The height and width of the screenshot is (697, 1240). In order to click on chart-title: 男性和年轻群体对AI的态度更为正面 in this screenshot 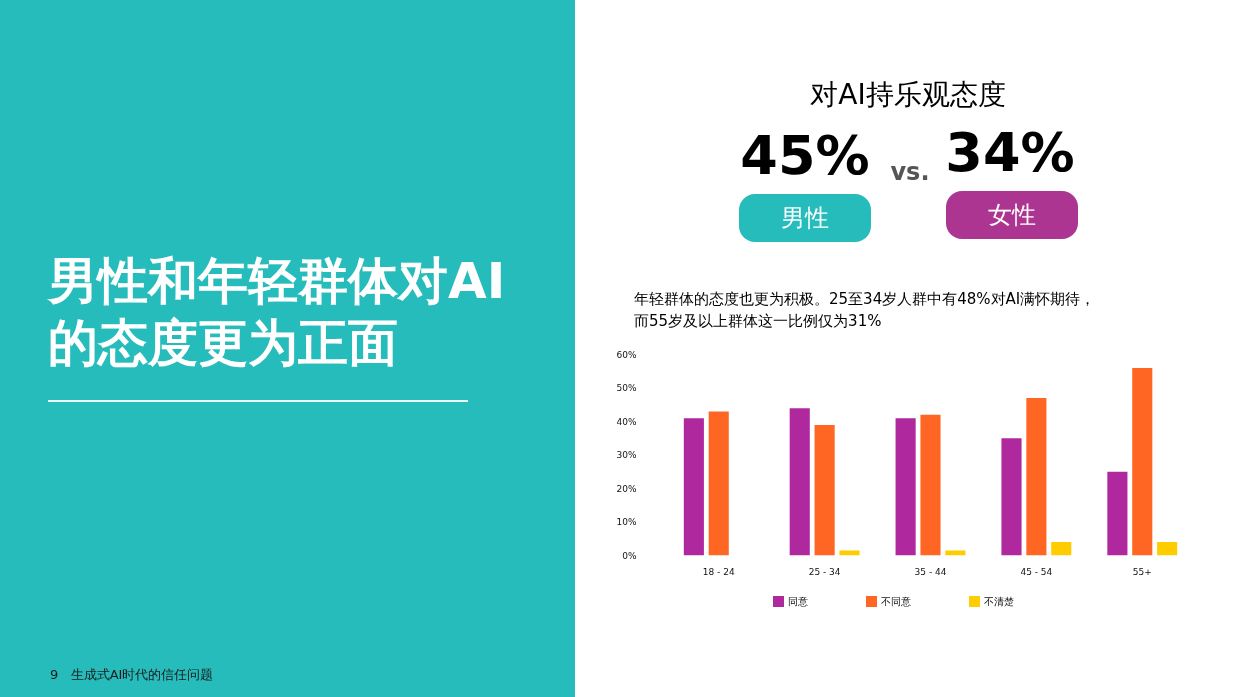, I will do `click(277, 312)`.